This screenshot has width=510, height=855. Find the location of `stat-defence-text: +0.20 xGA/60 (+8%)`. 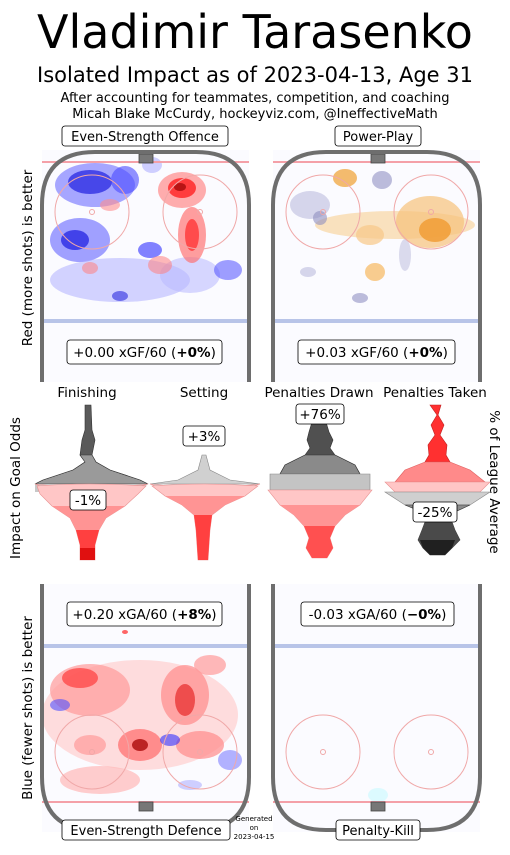

stat-defence-text: +0.20 xGA/60 (+8%) is located at coordinates (144, 615).